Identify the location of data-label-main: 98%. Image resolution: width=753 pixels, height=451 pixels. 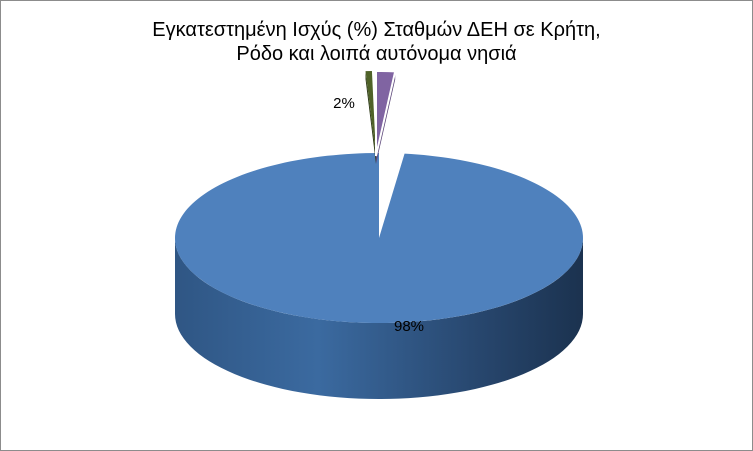
(409, 326).